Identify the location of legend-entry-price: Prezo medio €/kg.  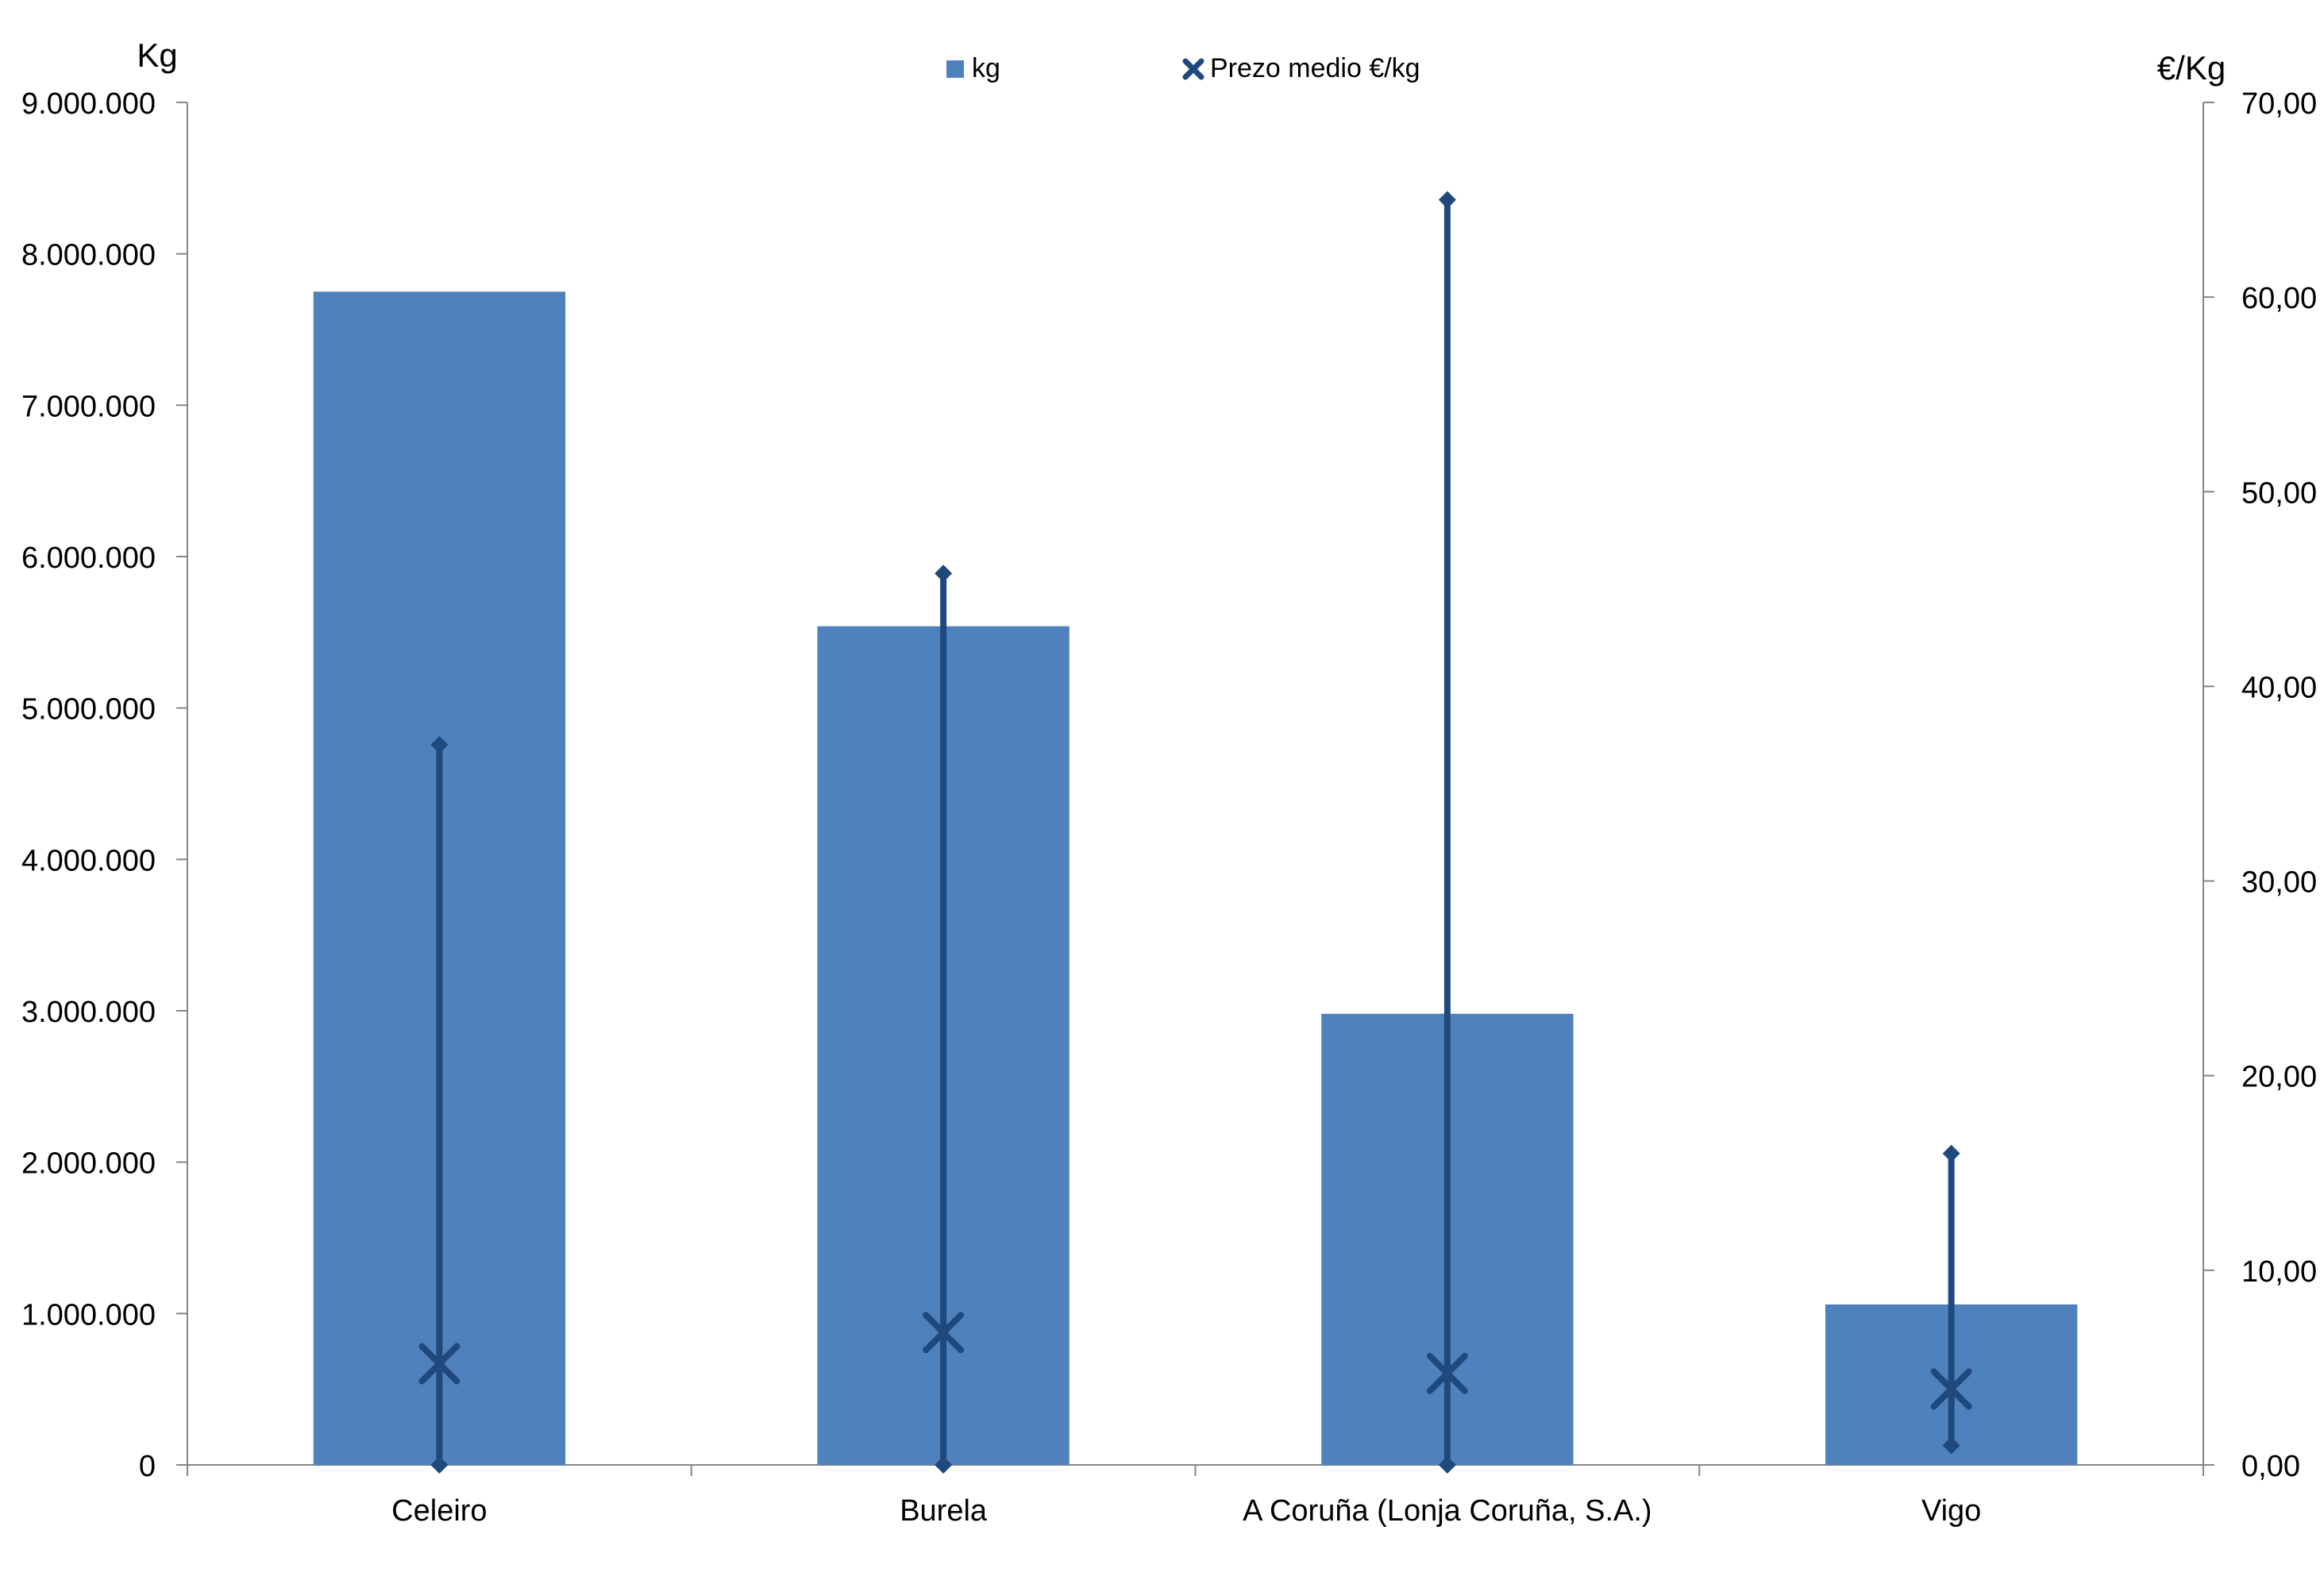
(1301, 68).